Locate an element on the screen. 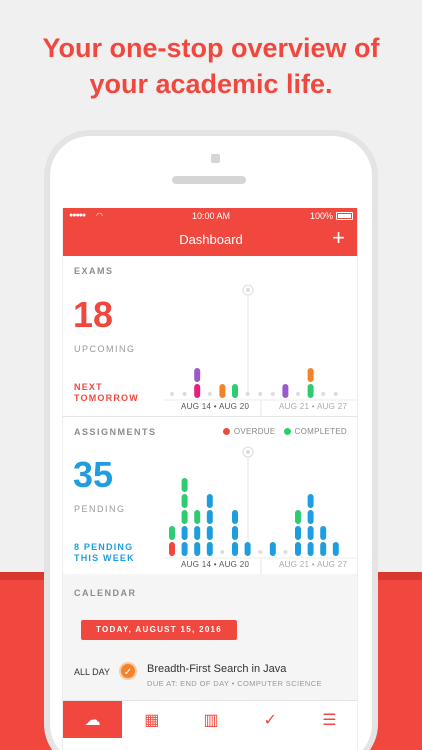  status-bar: ●●●●● ◠ 10:00 AM 100% is located at coordinates (210, 217).